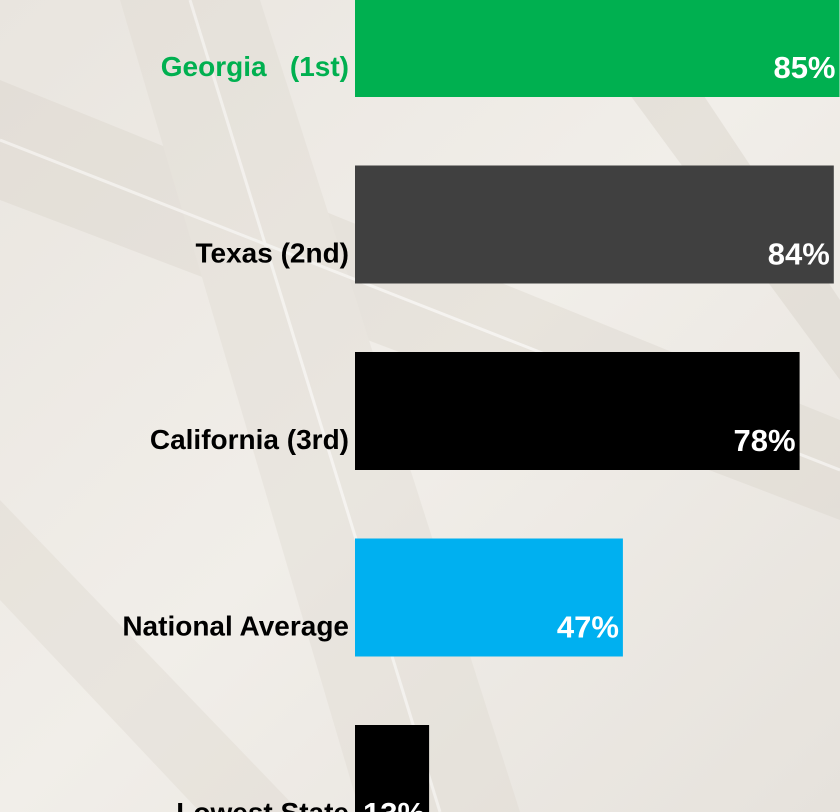  I want to click on value-label: 47%, so click(588, 627).